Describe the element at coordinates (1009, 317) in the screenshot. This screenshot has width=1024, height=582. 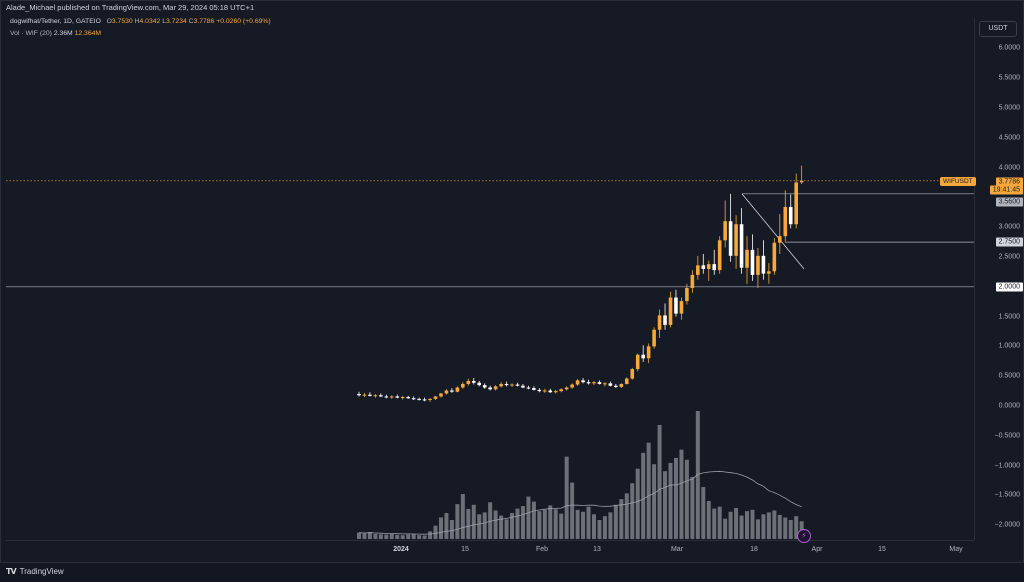
I see `price-tick-label: 1.5000` at that location.